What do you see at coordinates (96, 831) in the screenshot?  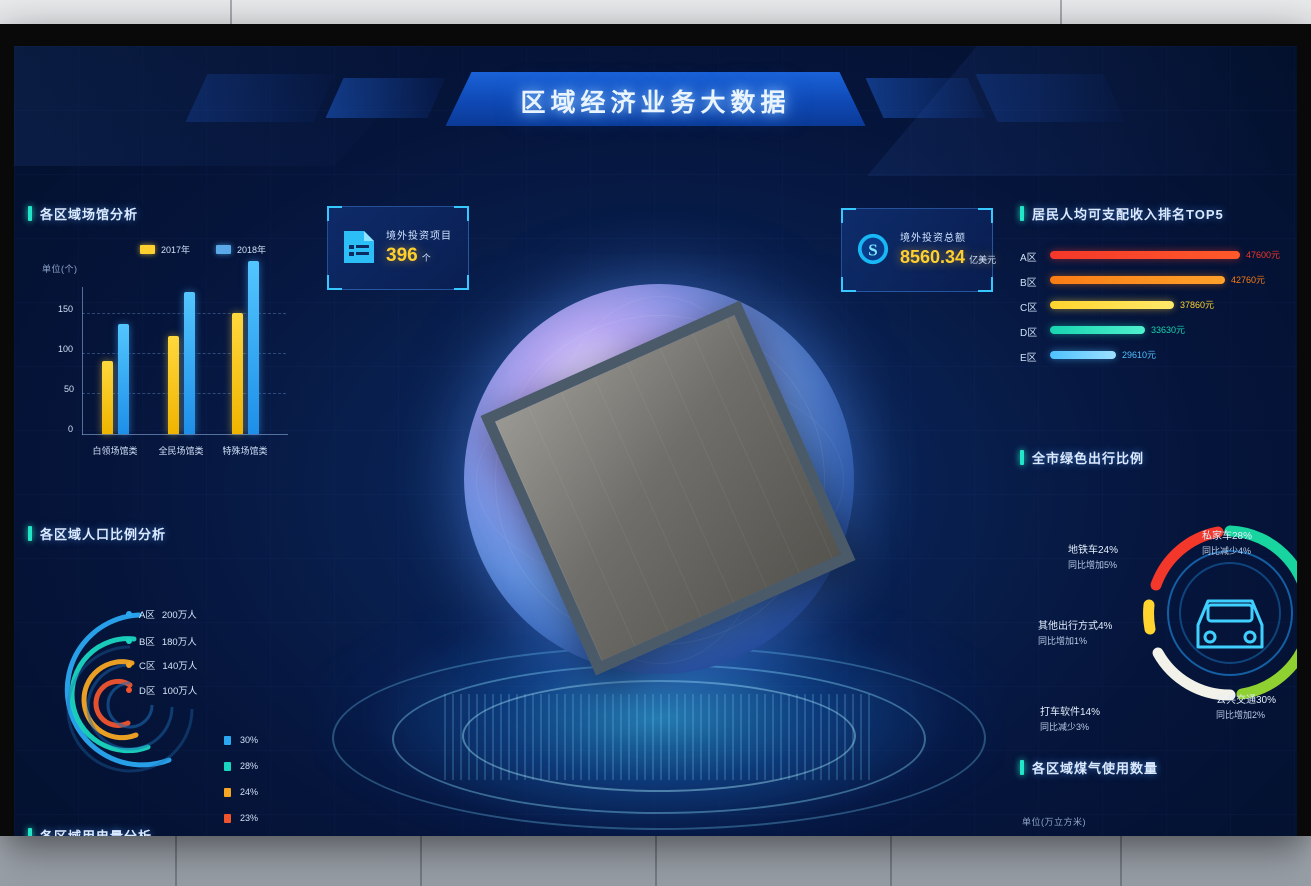 I see `electricity-panel-title: 各区域用电量分析` at bounding box center [96, 831].